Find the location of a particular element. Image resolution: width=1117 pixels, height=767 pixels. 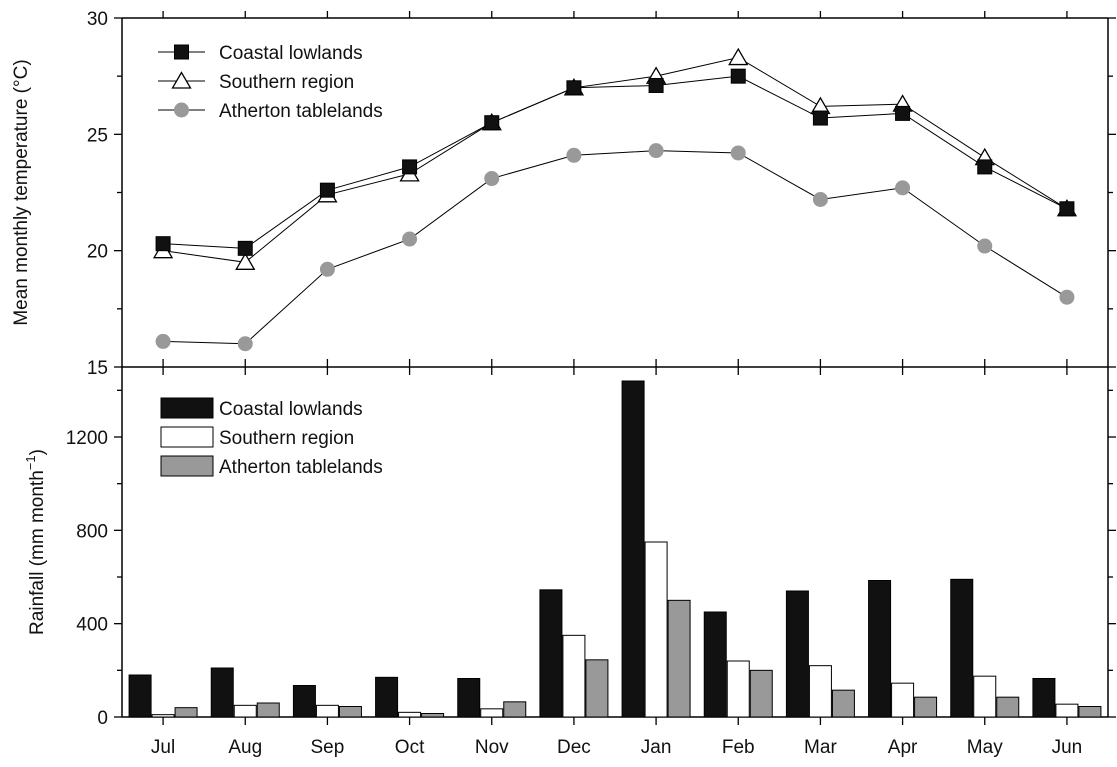

rainfall-legend-label: Southern region is located at coordinates (286, 438).